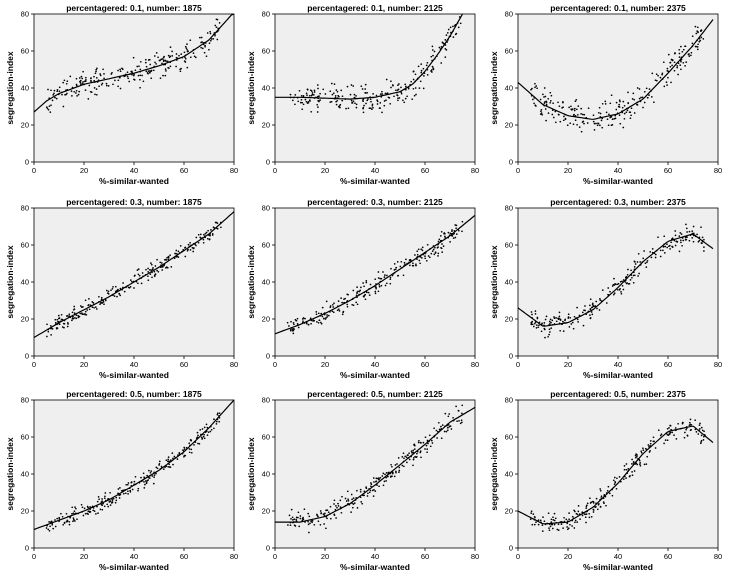 The width and height of the screenshot is (744, 581). Describe the element at coordinates (509, 319) in the screenshot. I see `y-tick-label: 20` at that location.